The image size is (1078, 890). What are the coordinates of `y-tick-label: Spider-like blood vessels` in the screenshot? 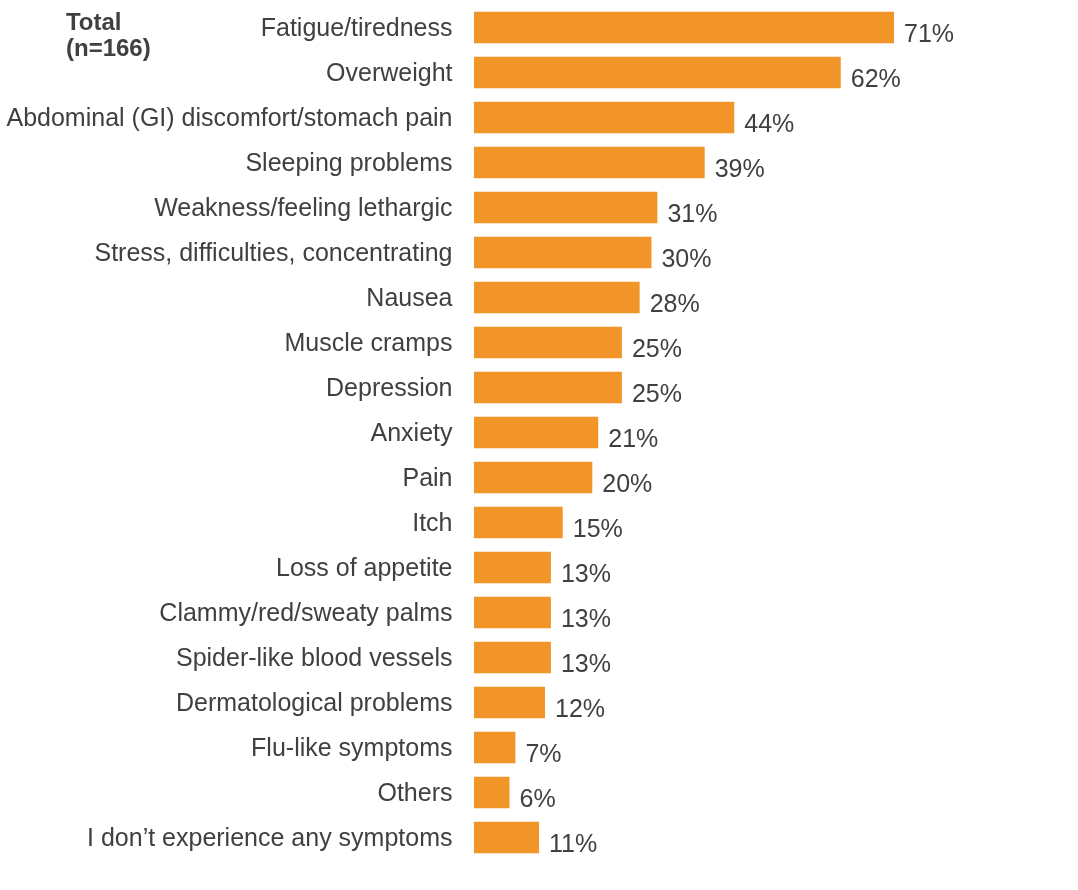 It's located at (314, 656).